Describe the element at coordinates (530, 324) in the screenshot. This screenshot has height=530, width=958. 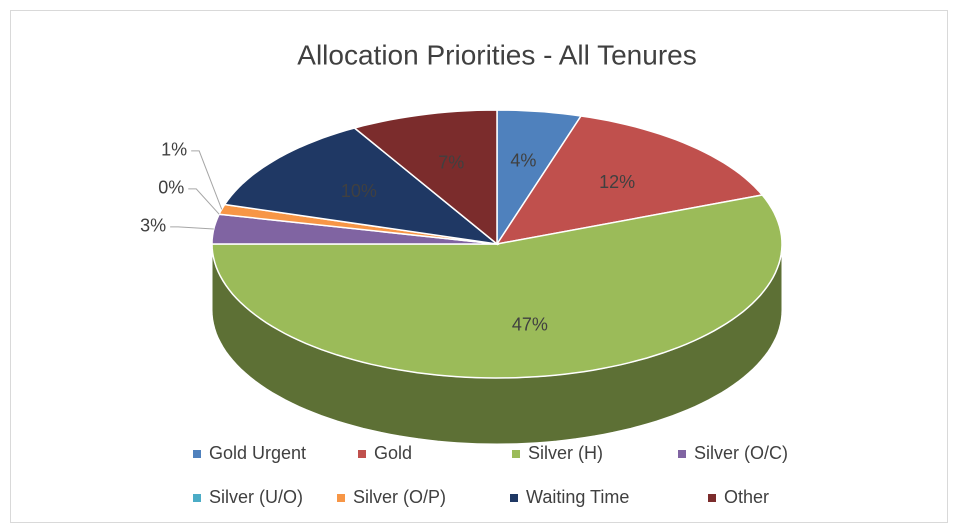
I see `data-label: 47%` at that location.